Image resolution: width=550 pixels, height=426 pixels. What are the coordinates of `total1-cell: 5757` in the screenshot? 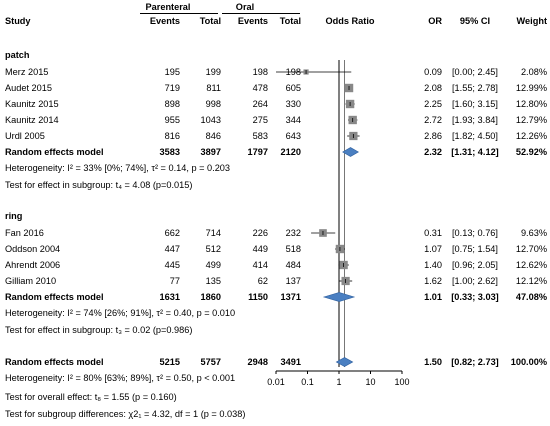 It's located at (210, 362).